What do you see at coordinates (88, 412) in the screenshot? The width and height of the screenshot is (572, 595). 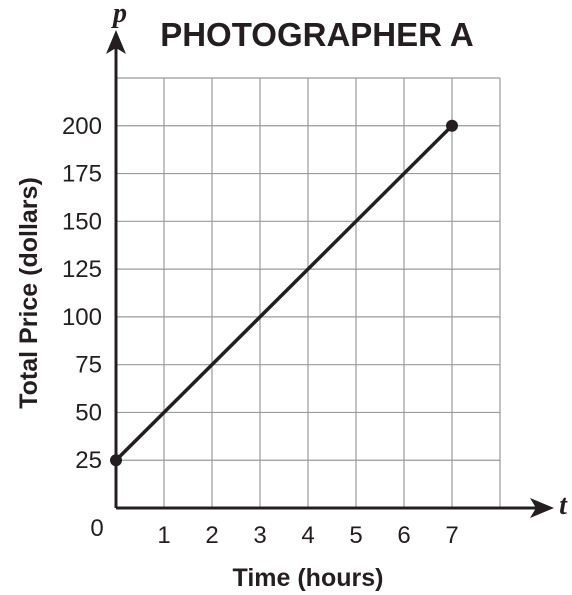 I see `y-tick-label: 50` at bounding box center [88, 412].